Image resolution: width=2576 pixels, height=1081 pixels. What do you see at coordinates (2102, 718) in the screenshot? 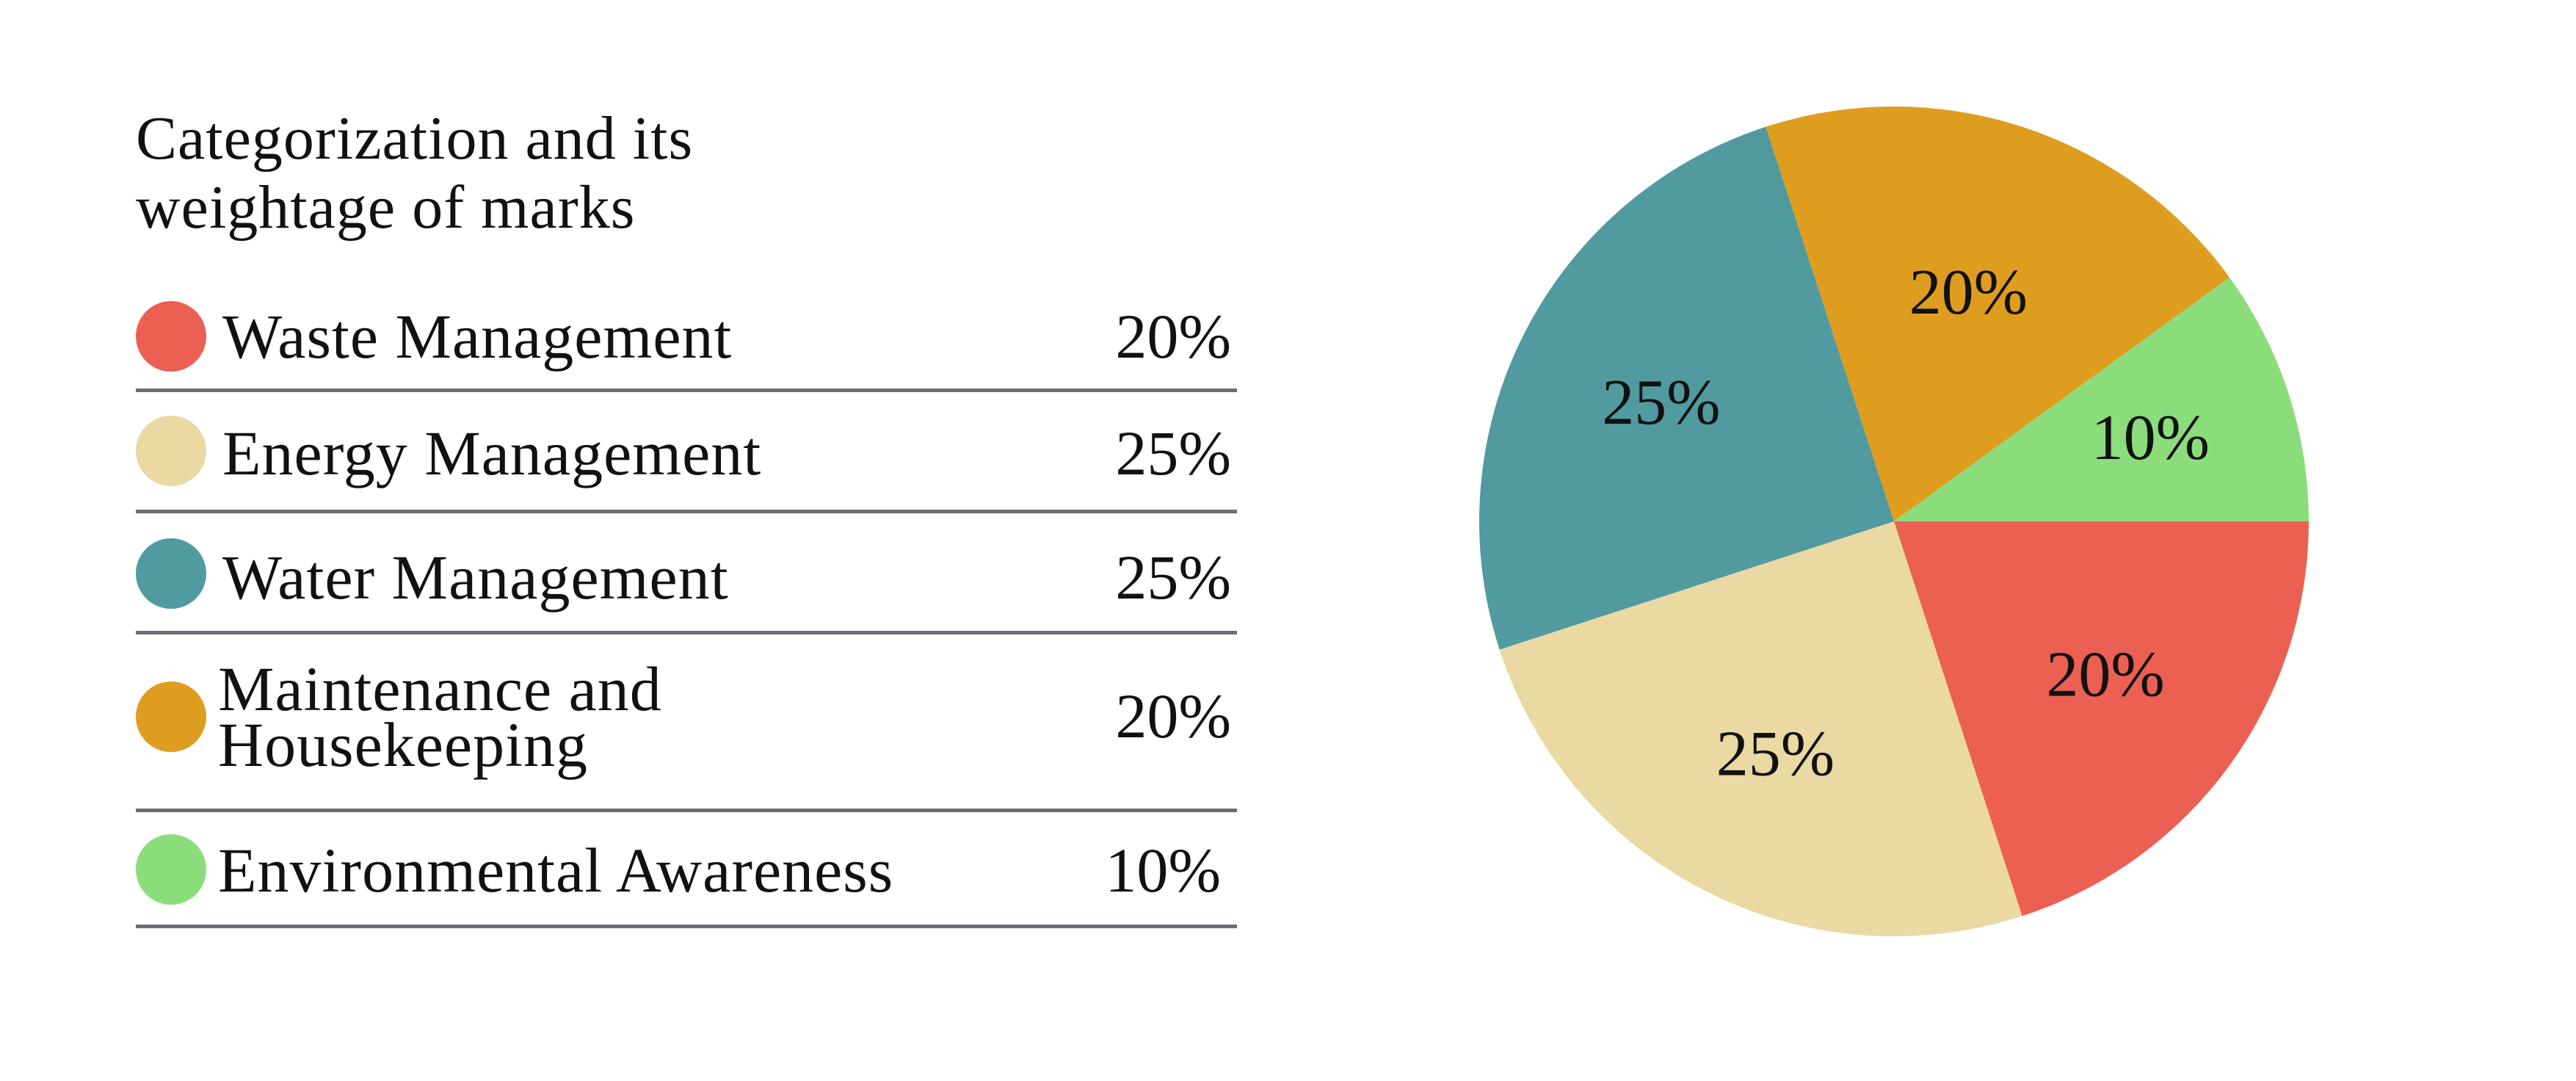
I see `pie-slice-waste-management` at bounding box center [2102, 718].